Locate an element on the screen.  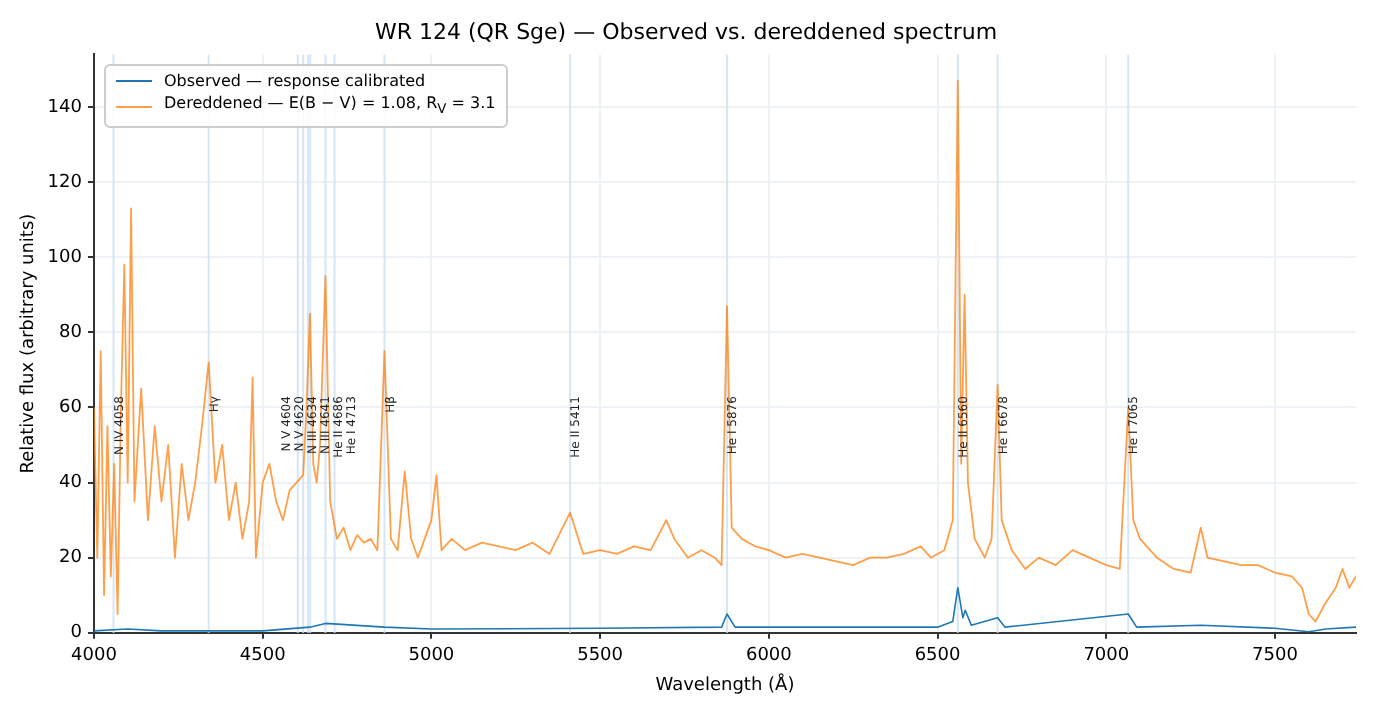
y-tick-label: 20 is located at coordinates (71, 558).